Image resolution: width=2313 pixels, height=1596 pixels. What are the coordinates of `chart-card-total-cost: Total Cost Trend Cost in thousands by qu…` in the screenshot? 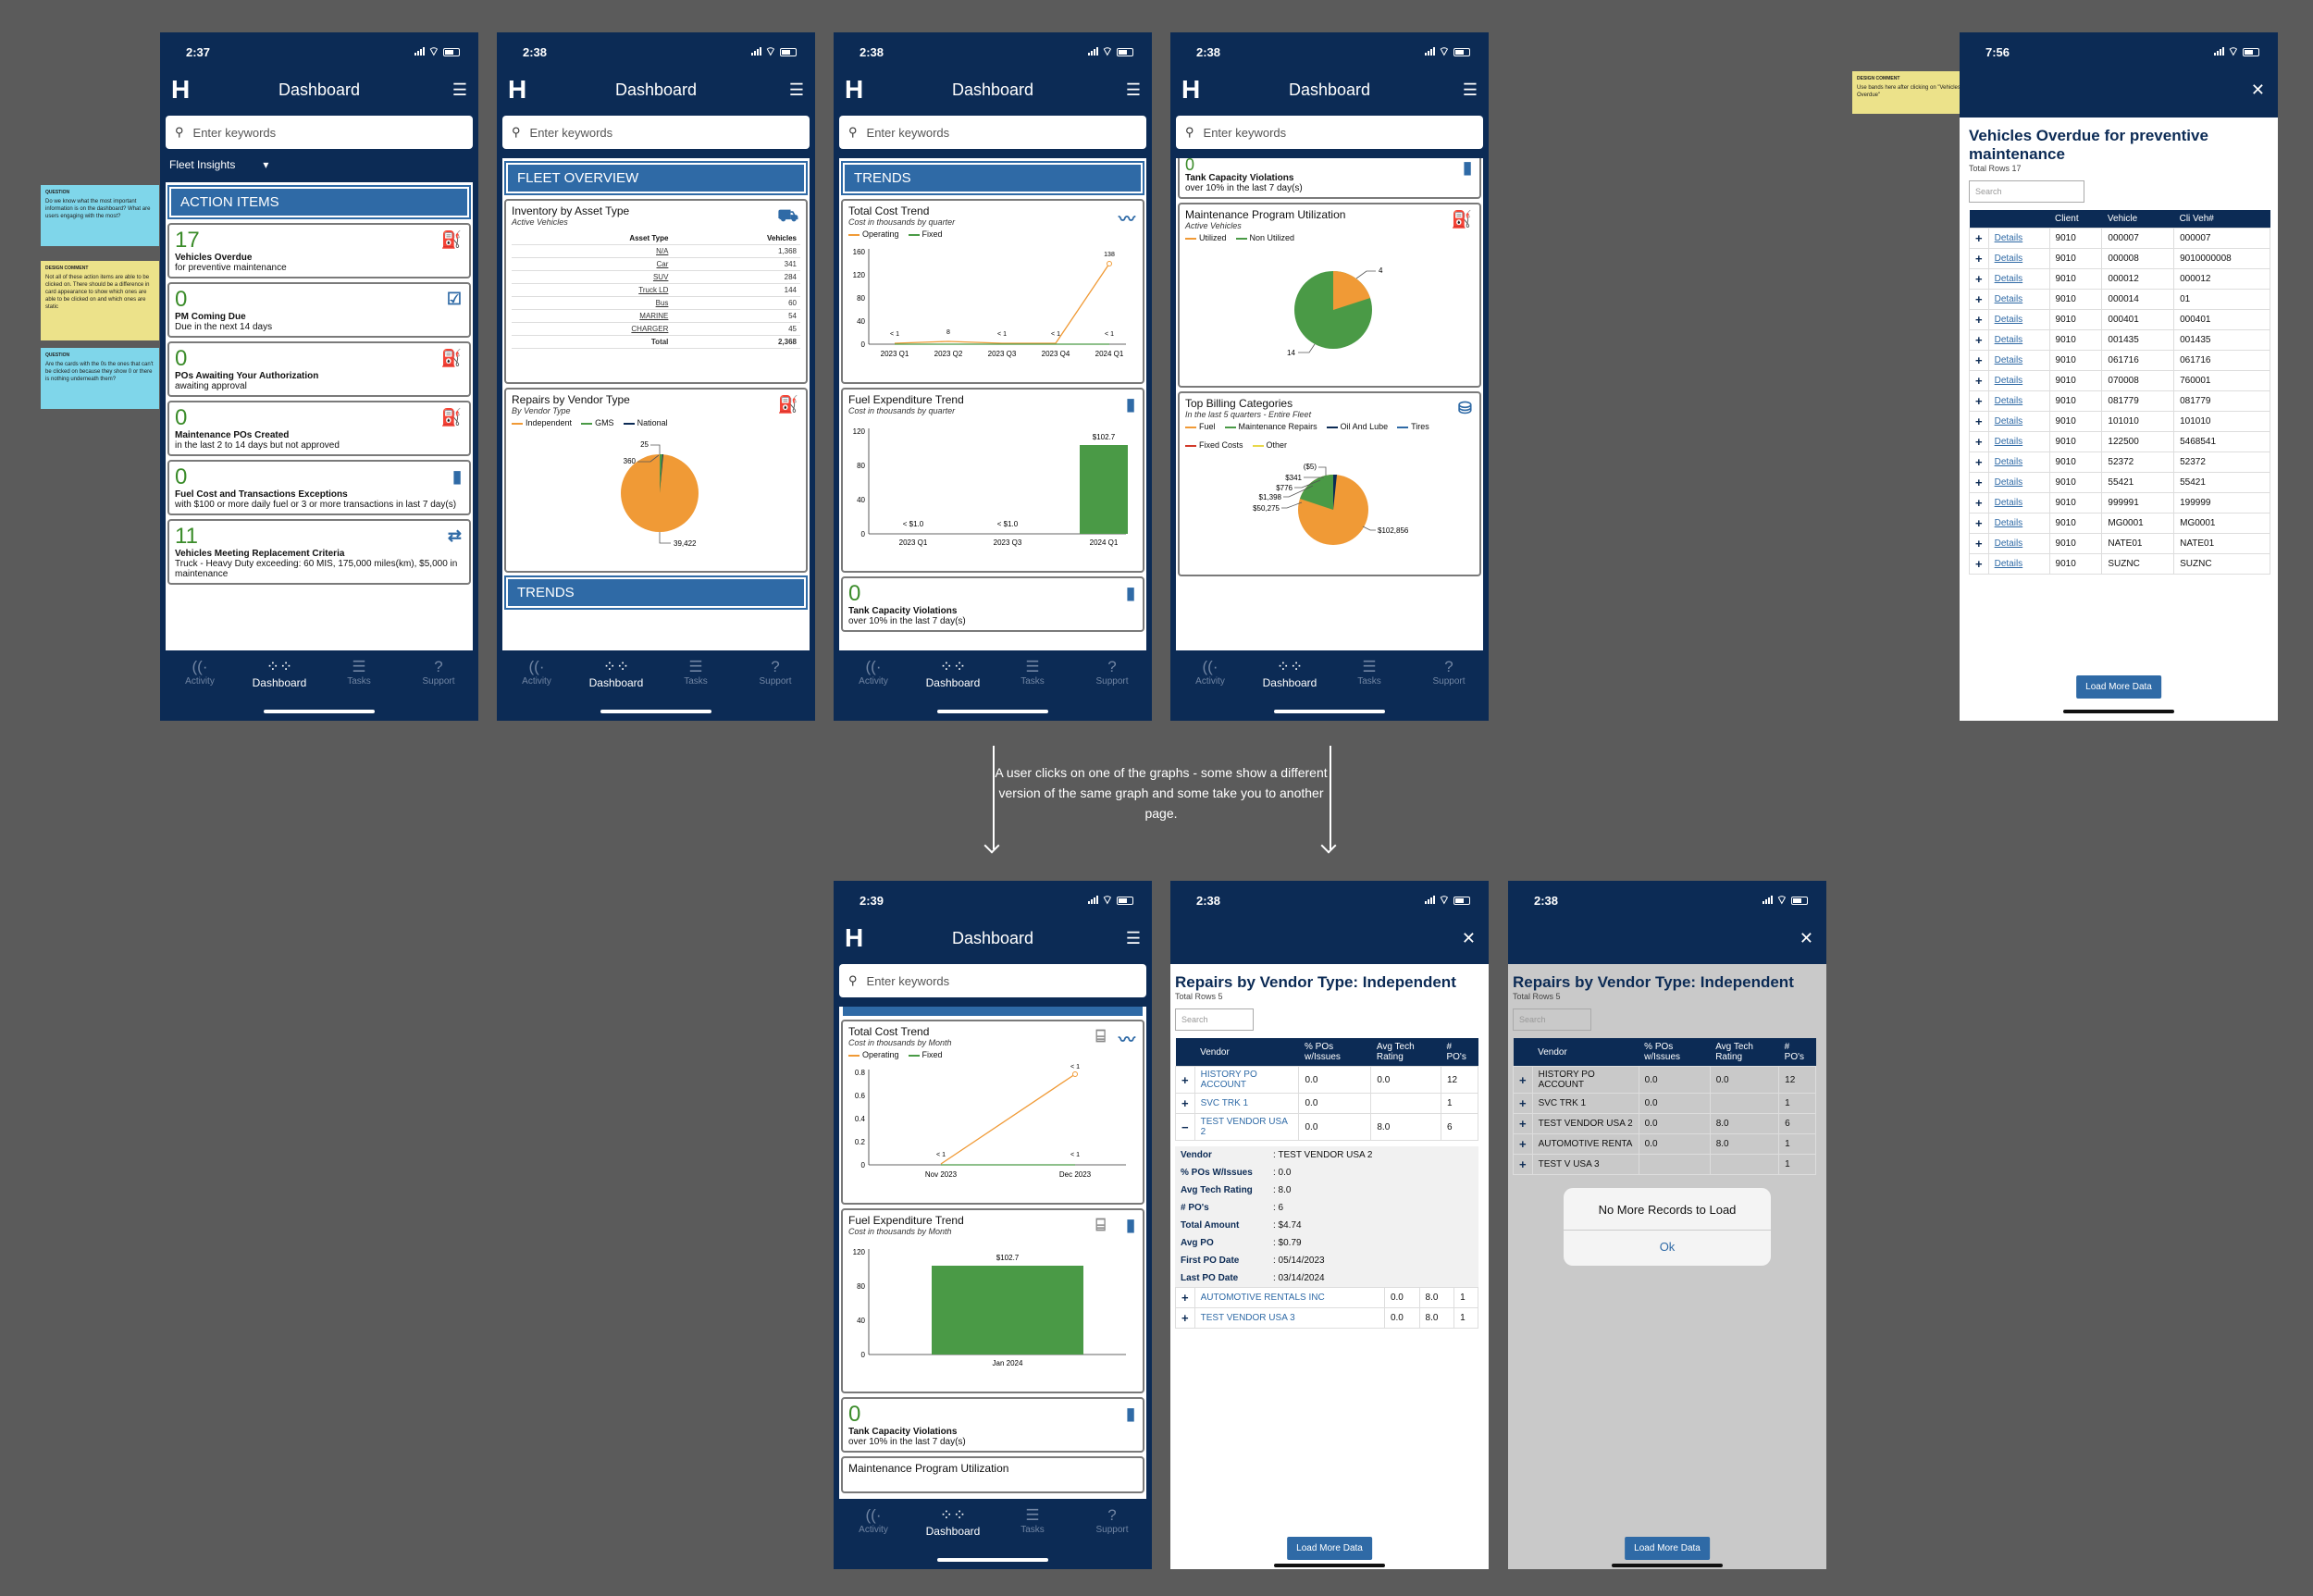 It's located at (992, 292).